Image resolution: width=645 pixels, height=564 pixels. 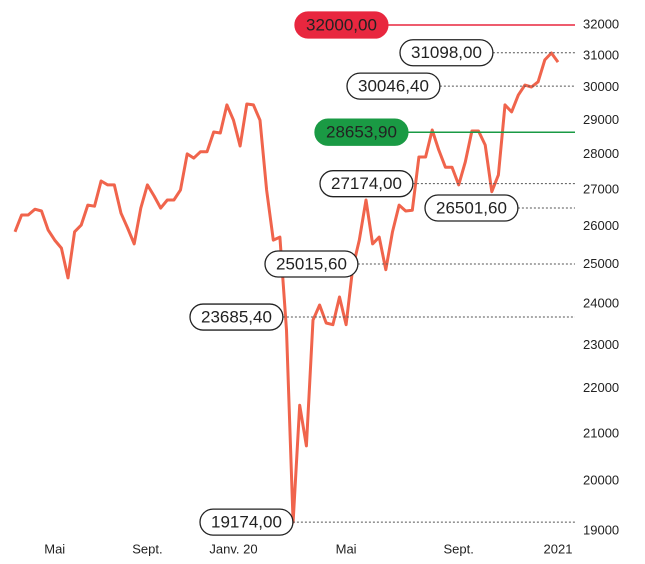 I want to click on annotation-label: 26501,60, so click(x=471, y=207).